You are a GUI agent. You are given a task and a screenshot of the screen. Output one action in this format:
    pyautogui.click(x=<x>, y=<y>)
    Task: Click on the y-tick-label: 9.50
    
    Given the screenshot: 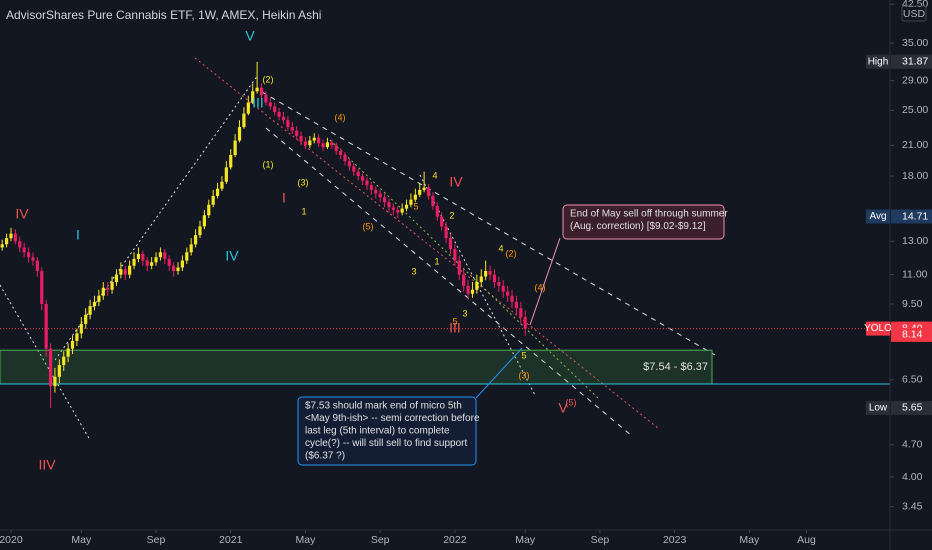 What is the action you would take?
    pyautogui.click(x=912, y=304)
    